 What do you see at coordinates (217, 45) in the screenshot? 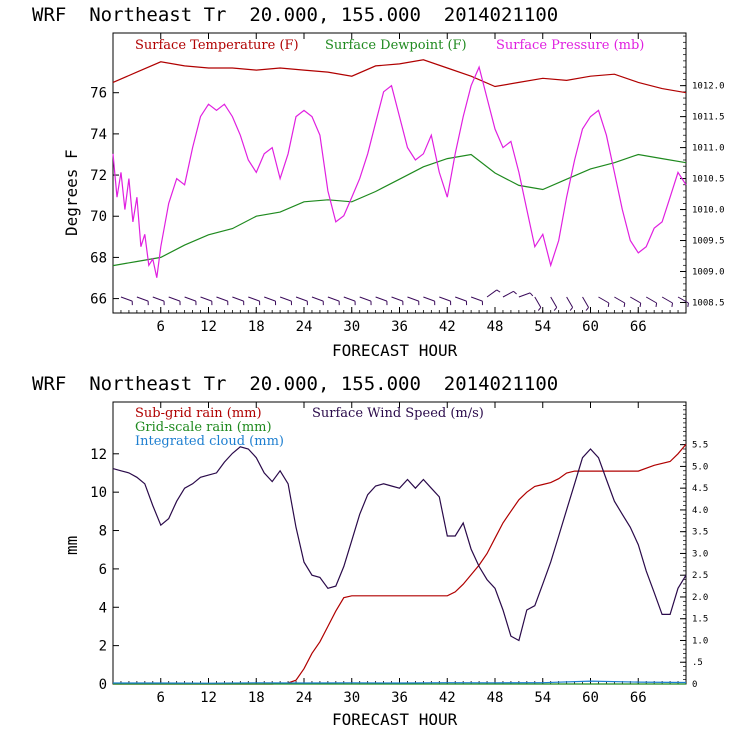
I see `legend-surface-temperature: Surface Temperature (F)` at bounding box center [217, 45].